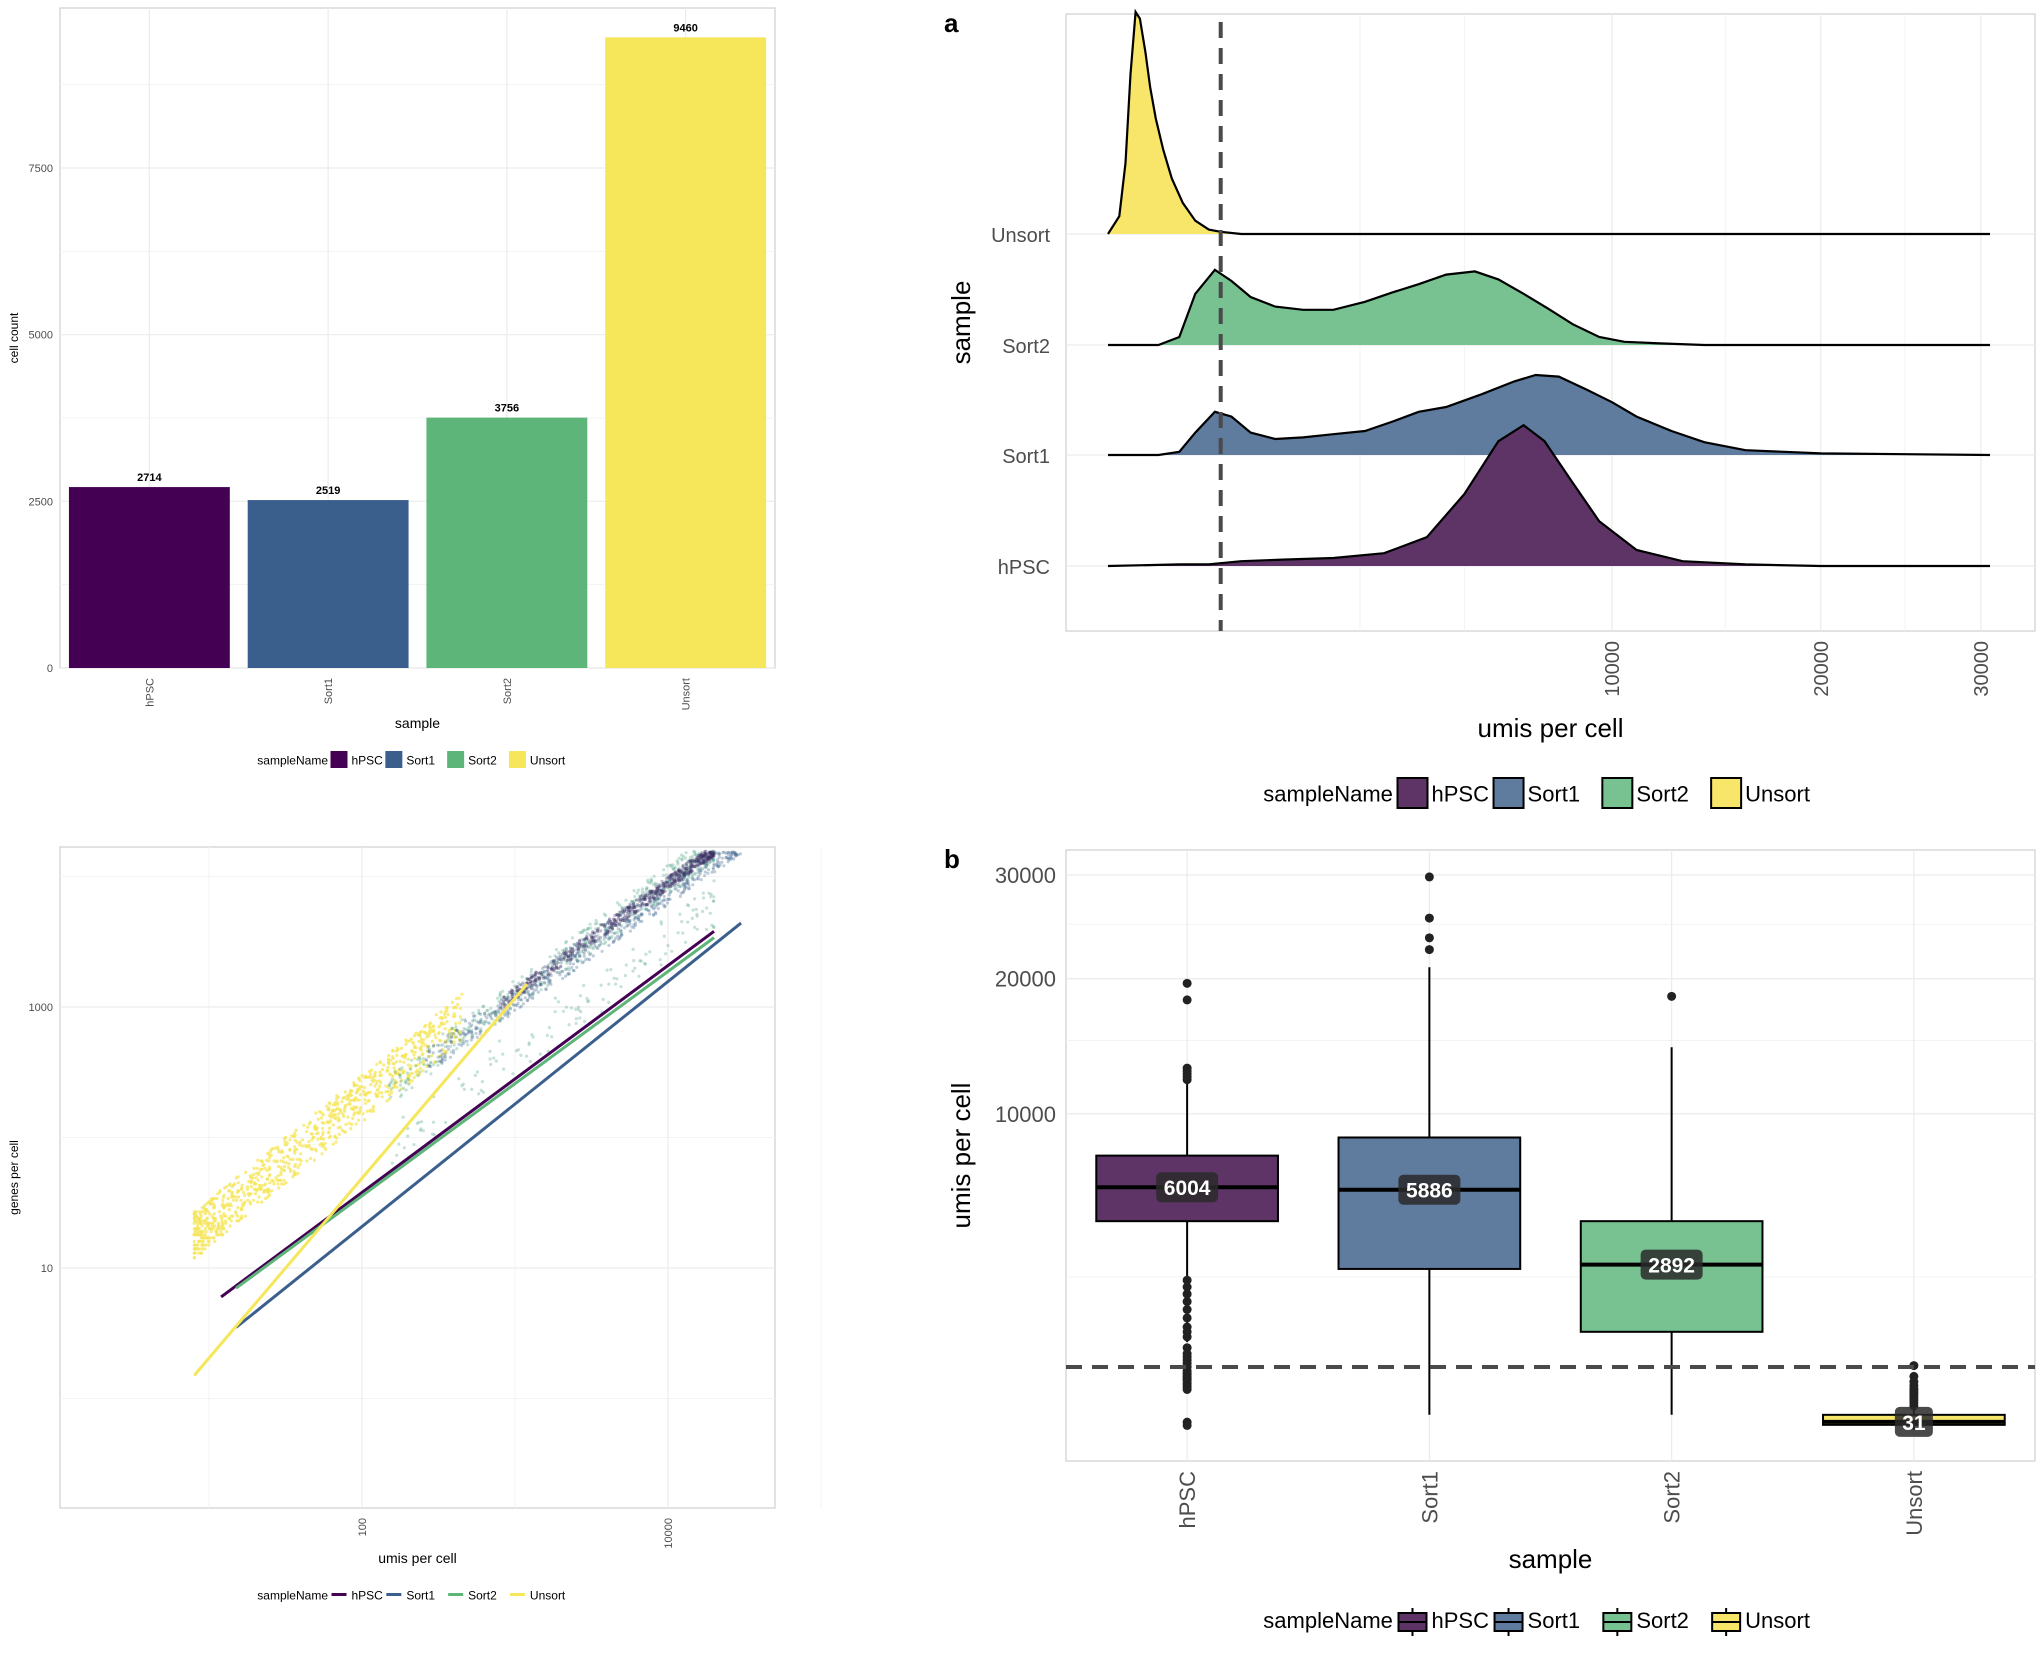 Image resolution: width=2042 pixels, height=1662 pixels. Describe the element at coordinates (1549, 495) in the screenshot. I see `ridge-fill-hPSC` at that location.